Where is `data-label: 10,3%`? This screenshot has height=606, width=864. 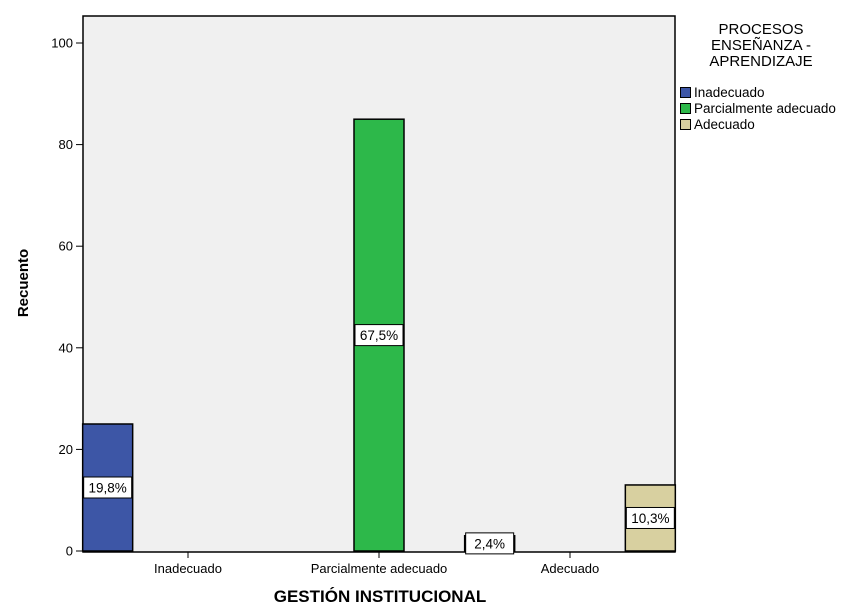 data-label: 10,3% is located at coordinates (650, 518).